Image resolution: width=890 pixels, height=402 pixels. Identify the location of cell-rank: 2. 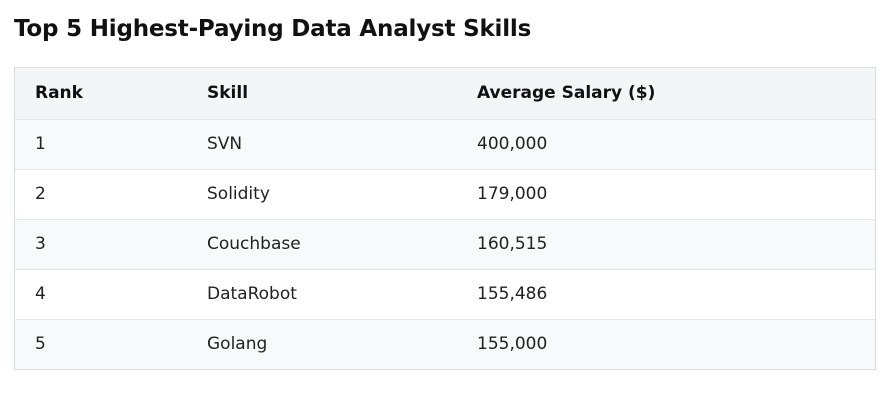
(40, 194).